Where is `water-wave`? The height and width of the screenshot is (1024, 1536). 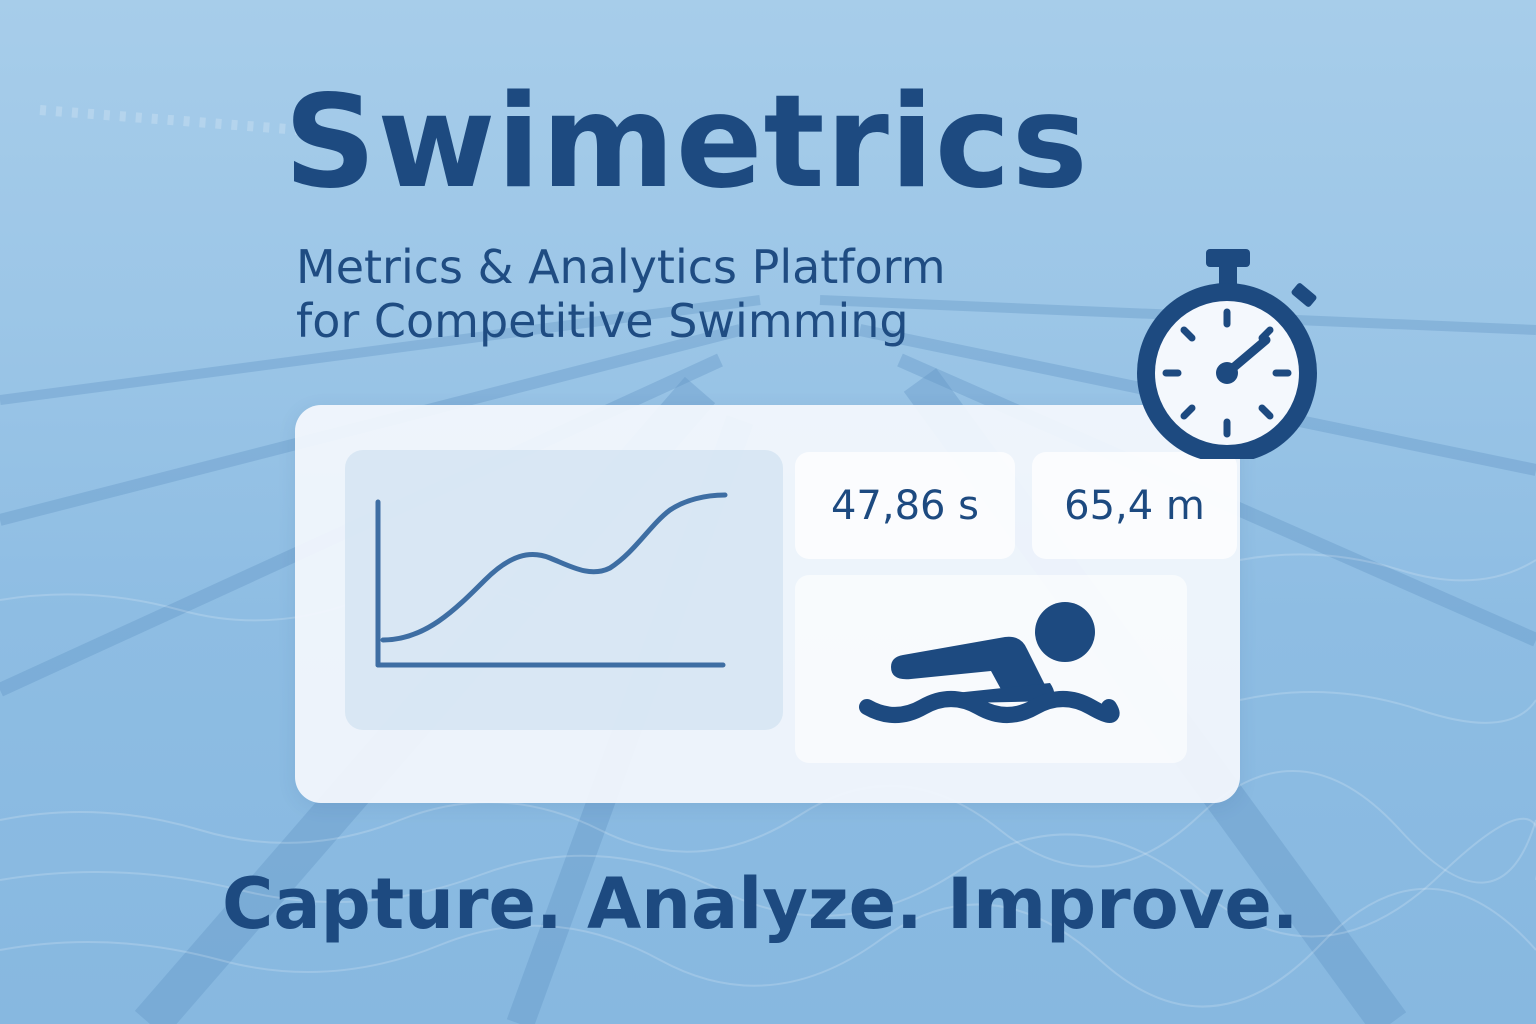
water-wave is located at coordinates (989, 707).